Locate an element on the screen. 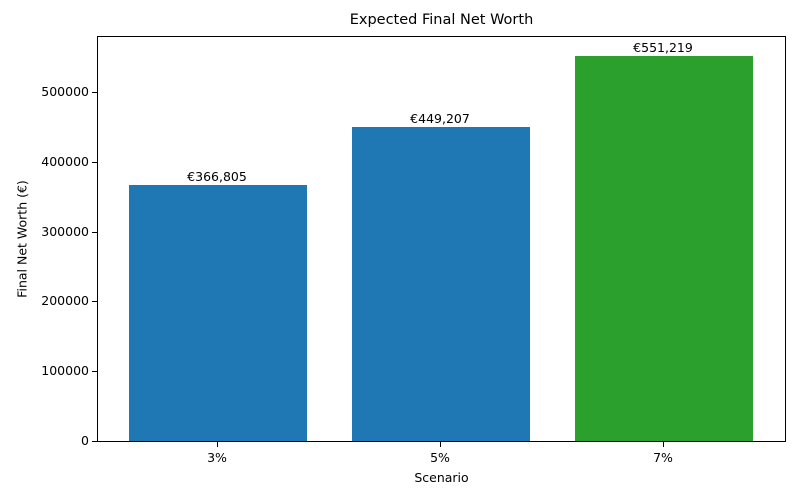 Image resolution: width=800 pixels, height=500 pixels. bar-value-label: €366,805 is located at coordinates (217, 176).